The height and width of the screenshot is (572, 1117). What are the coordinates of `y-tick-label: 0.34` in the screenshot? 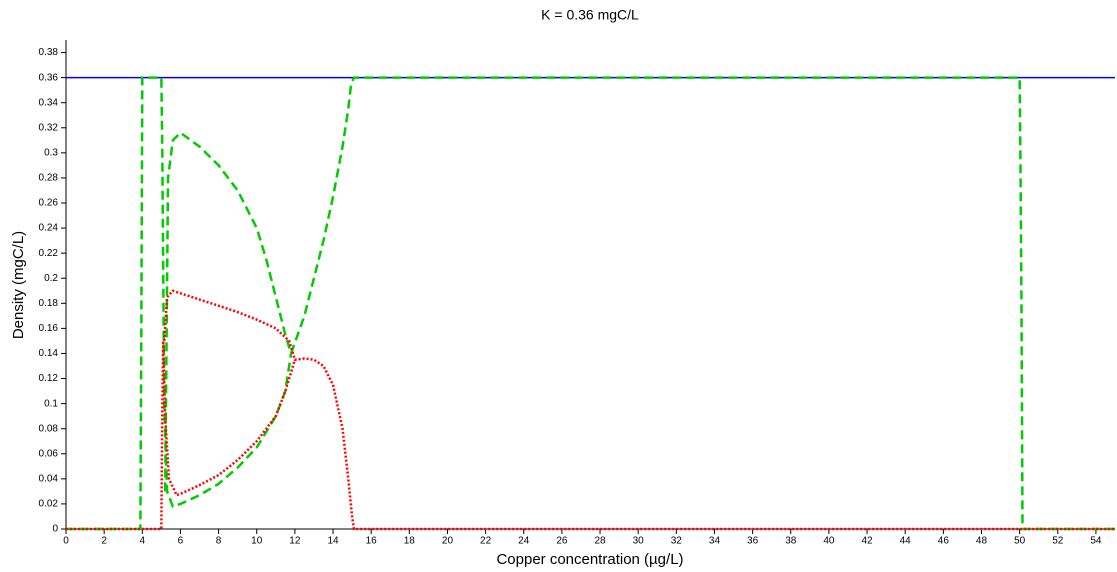 It's located at (49, 102).